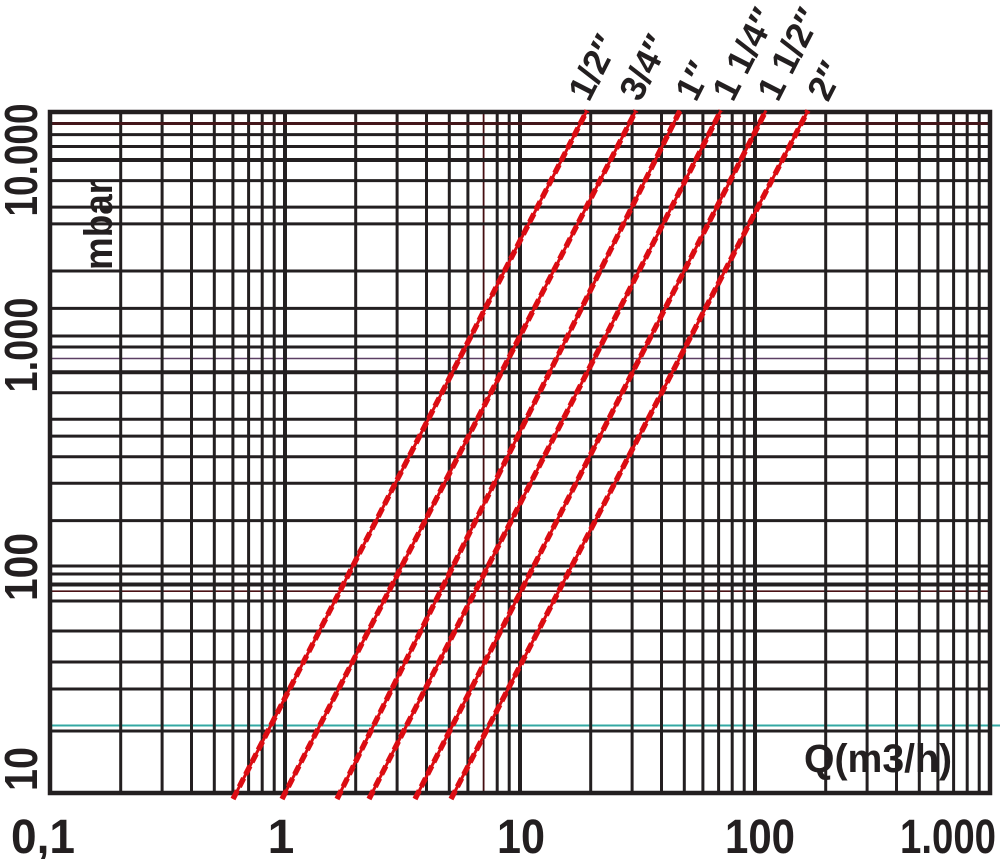 Image resolution: width=1000 pixels, height=859 pixels. Describe the element at coordinates (281, 835) in the screenshot. I see `svg-text: 1` at that location.